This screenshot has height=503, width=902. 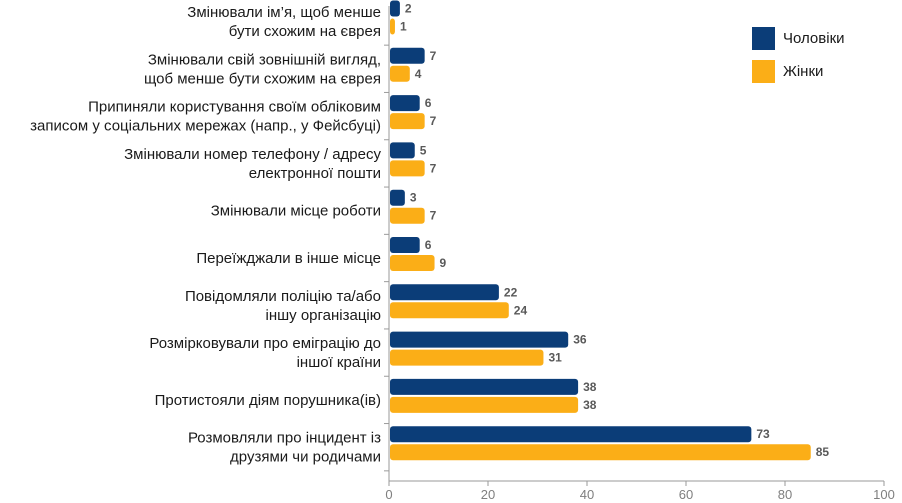 What do you see at coordinates (763, 71) in the screenshot?
I see `legend-swatch-women` at bounding box center [763, 71].